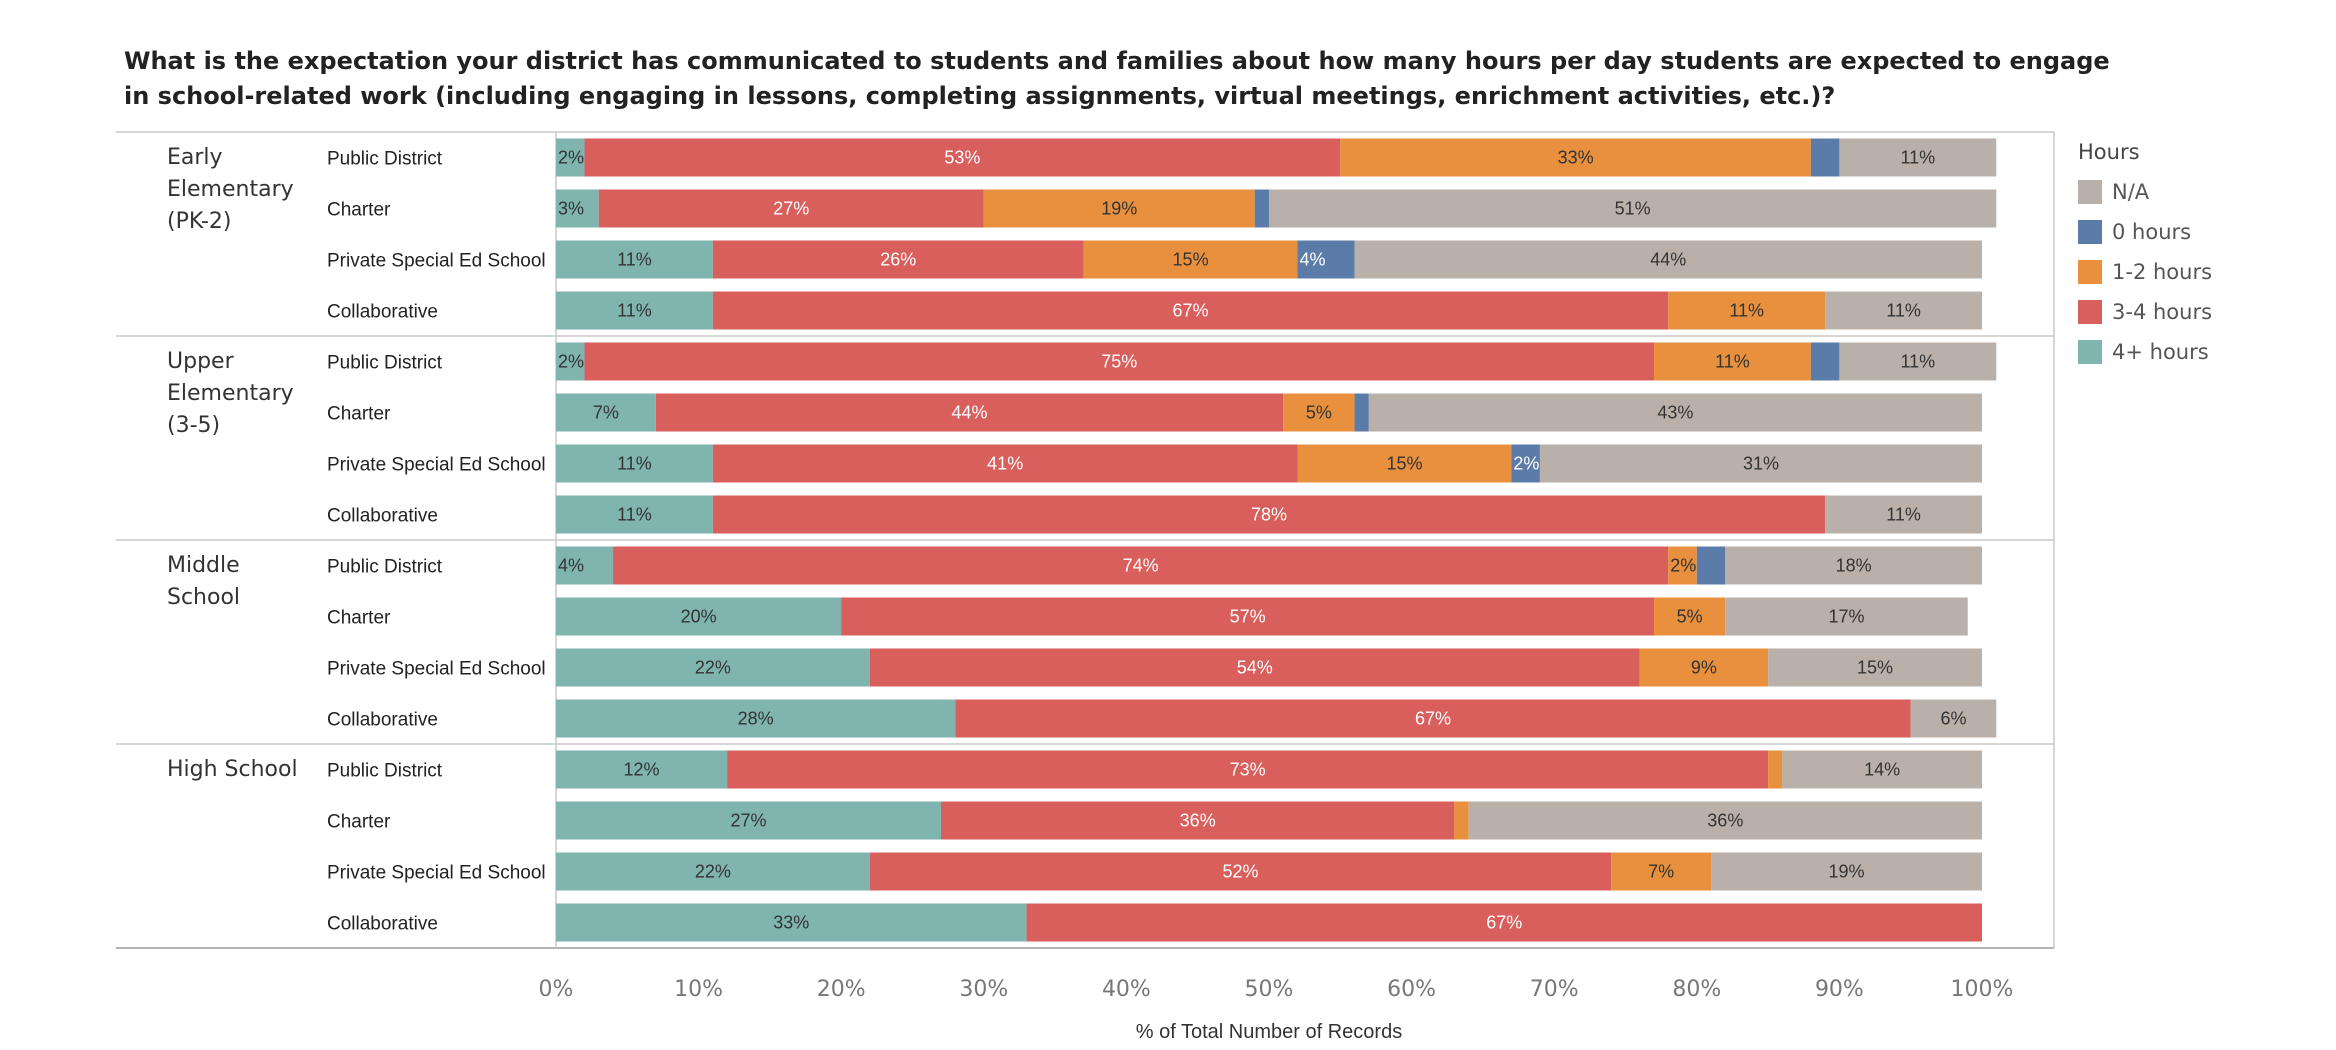  Describe the element at coordinates (1191, 260) in the screenshot. I see `data-label: 15%` at that location.